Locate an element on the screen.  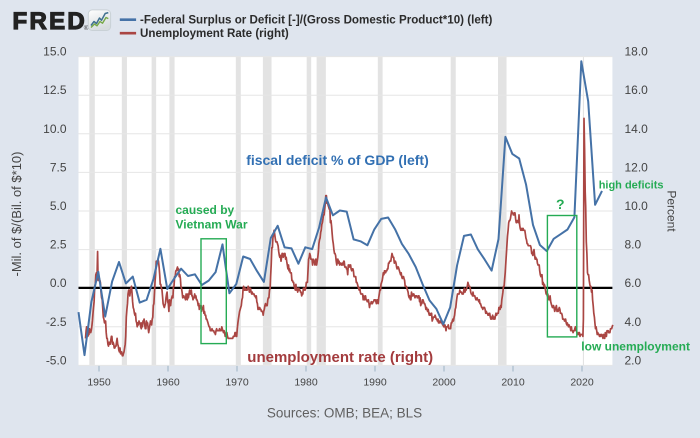
svg-text: Percent is located at coordinates (672, 211).